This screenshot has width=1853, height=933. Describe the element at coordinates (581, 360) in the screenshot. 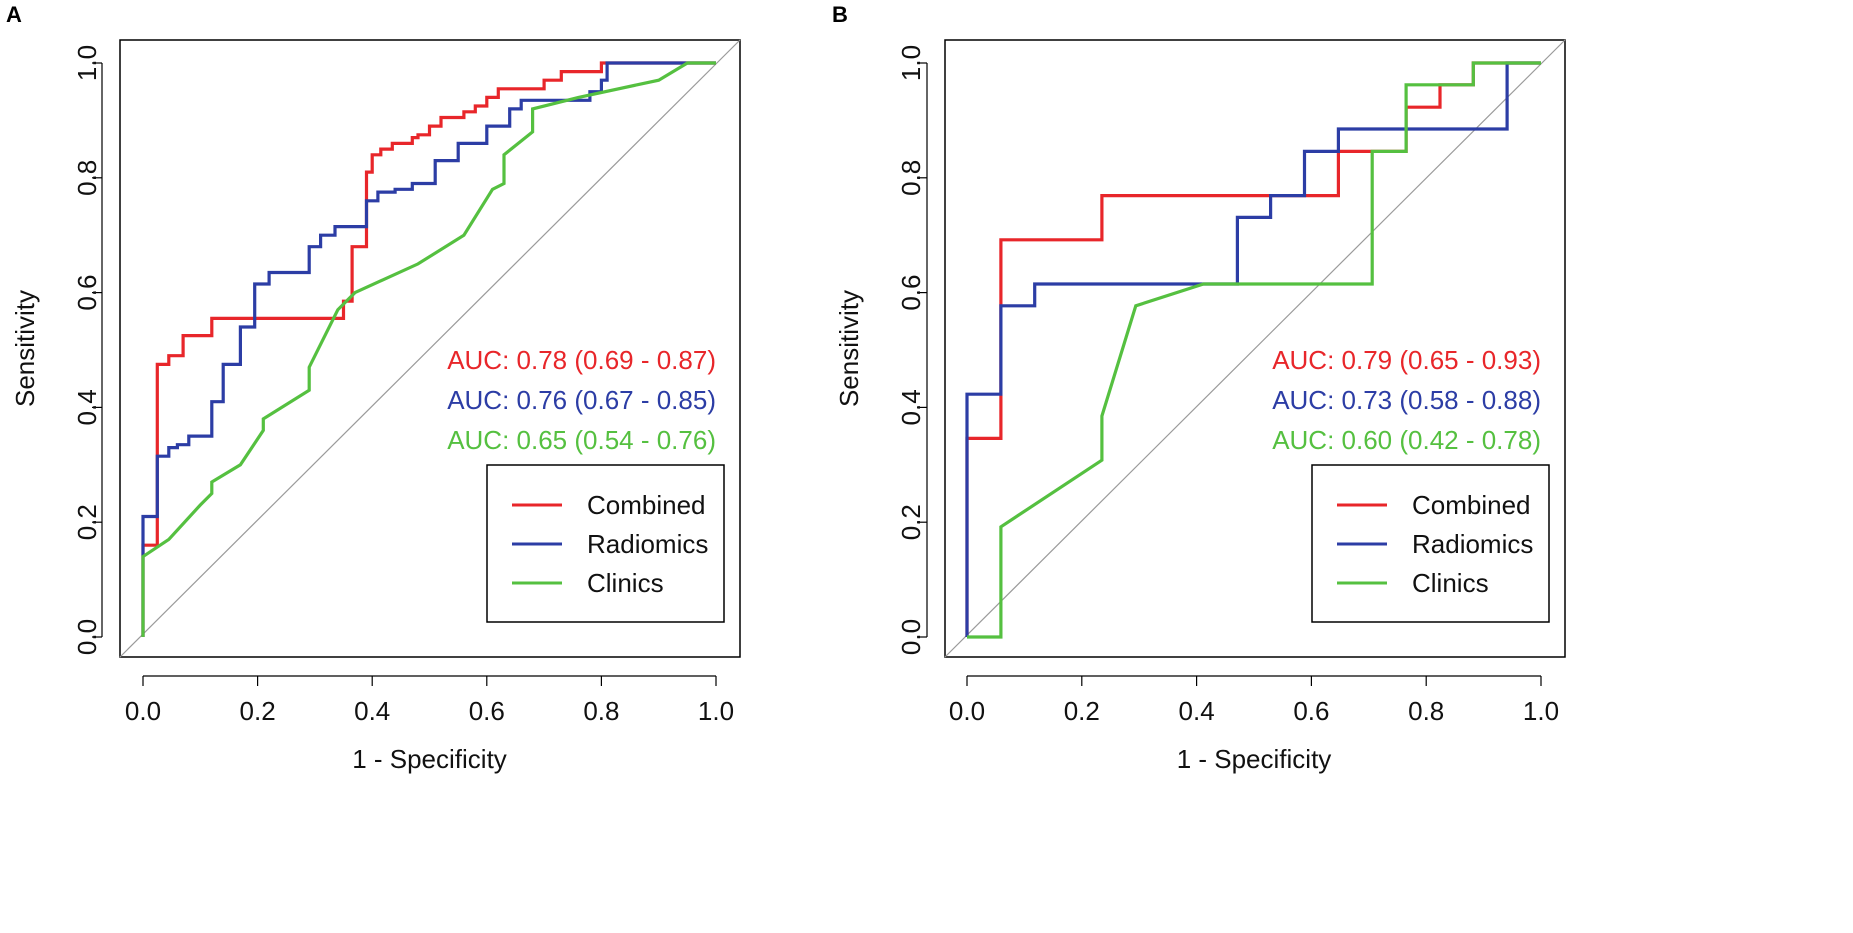

I see `auc-label-combined: AUC: 0.78 (0.69 - 0.87)` at that location.